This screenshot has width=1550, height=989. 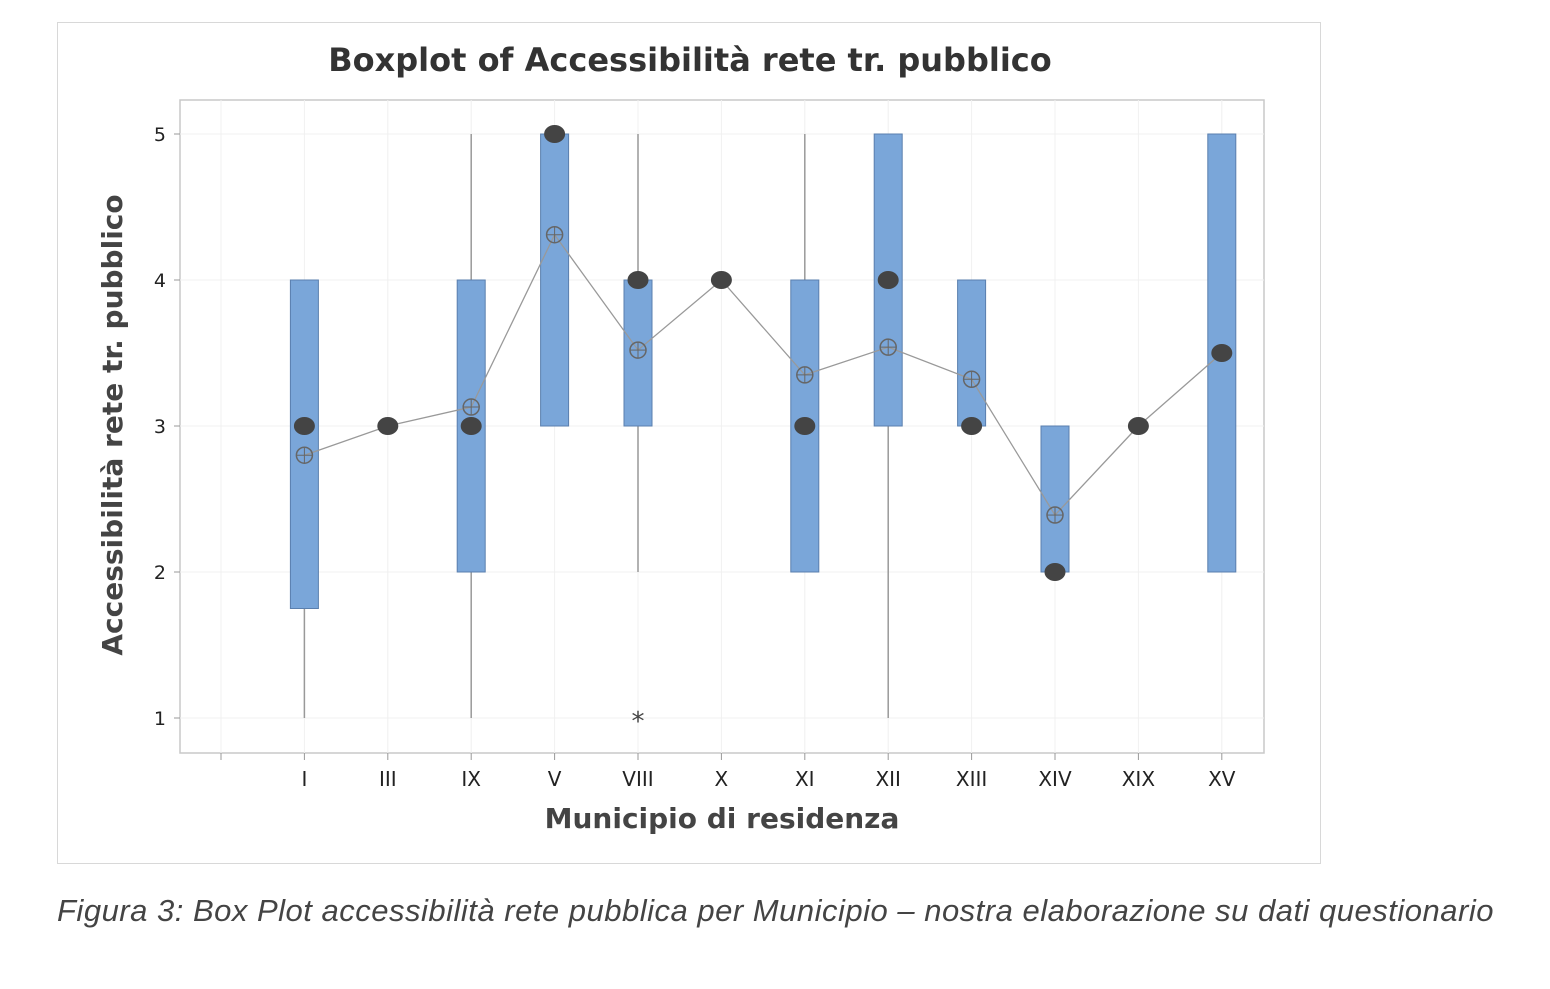 What do you see at coordinates (638, 722) in the screenshot?
I see `outlier-marker: *` at bounding box center [638, 722].